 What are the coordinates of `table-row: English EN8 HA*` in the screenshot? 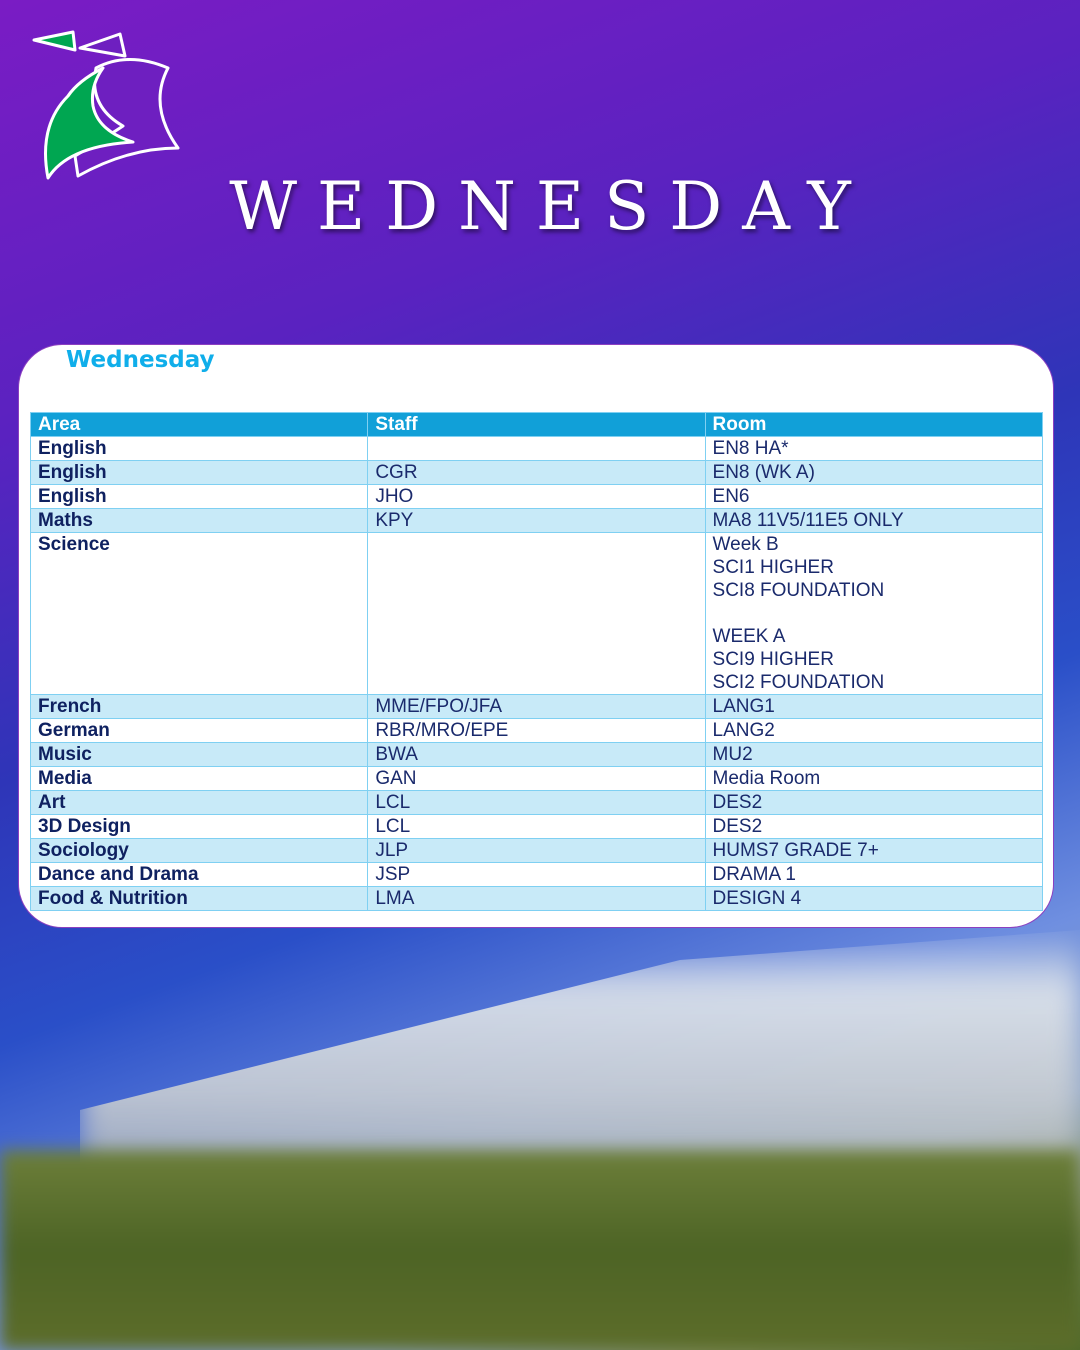 It's located at (536, 448).